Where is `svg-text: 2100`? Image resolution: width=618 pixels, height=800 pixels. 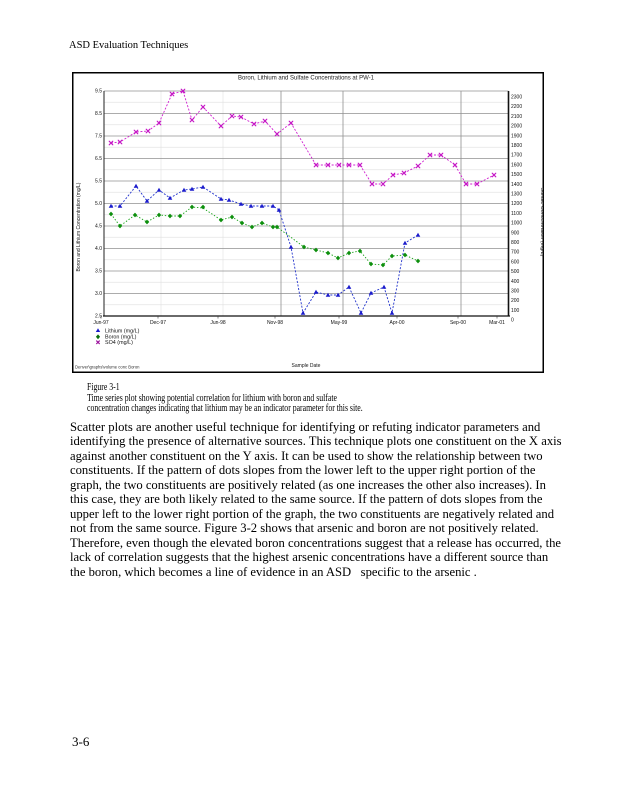
svg-text: 2100 is located at coordinates (516, 117).